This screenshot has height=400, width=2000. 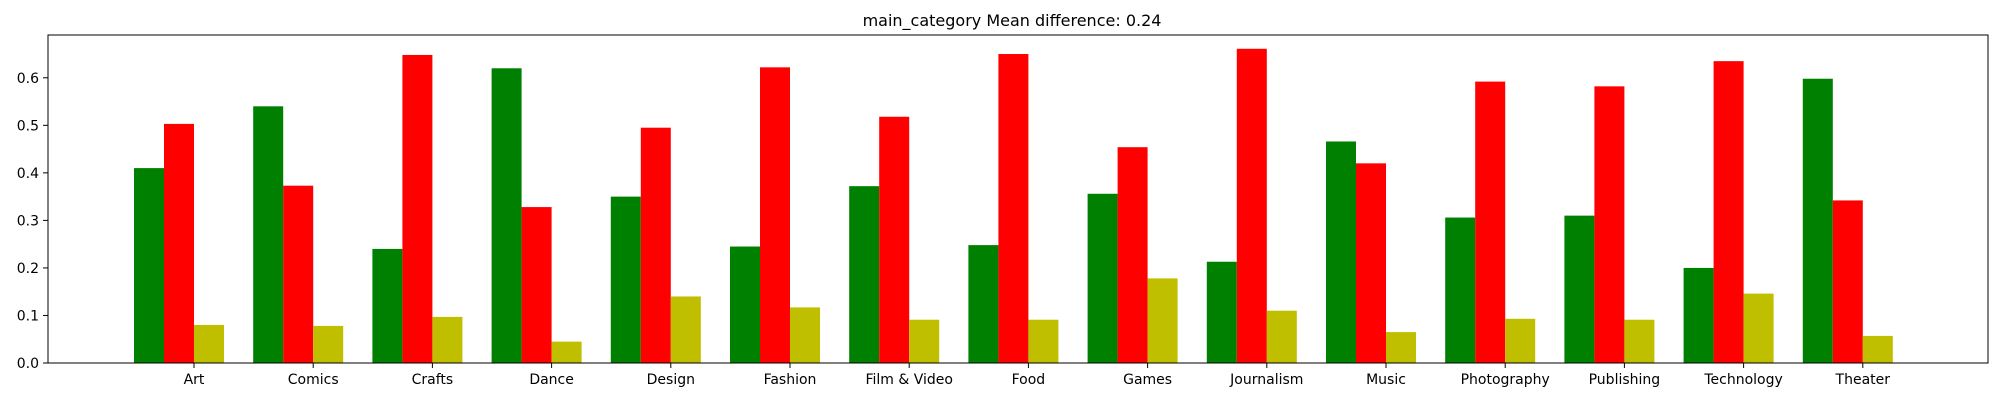 What do you see at coordinates (28, 269) in the screenshot?
I see `y-tick-label: 0.2` at bounding box center [28, 269].